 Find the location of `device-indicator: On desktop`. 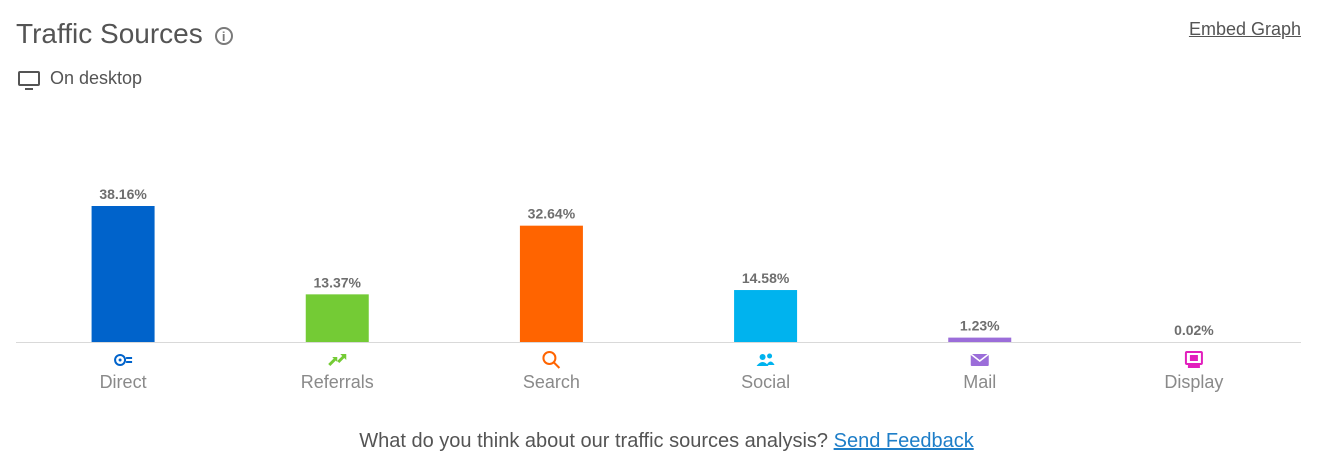

device-indicator: On desktop is located at coordinates (80, 79).